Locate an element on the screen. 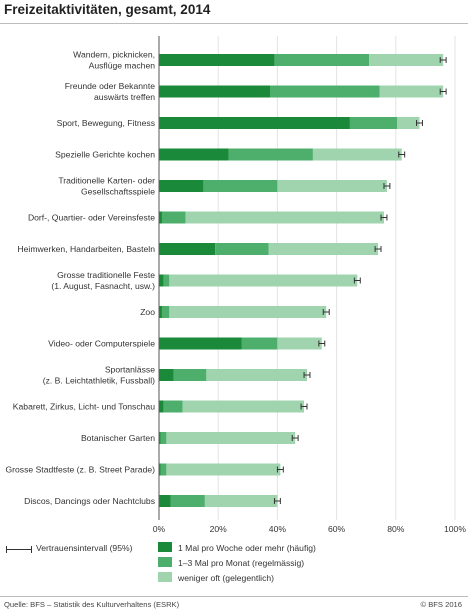 The width and height of the screenshot is (468, 614). category-label: Video- oder Computerspiele is located at coordinates (101, 344).